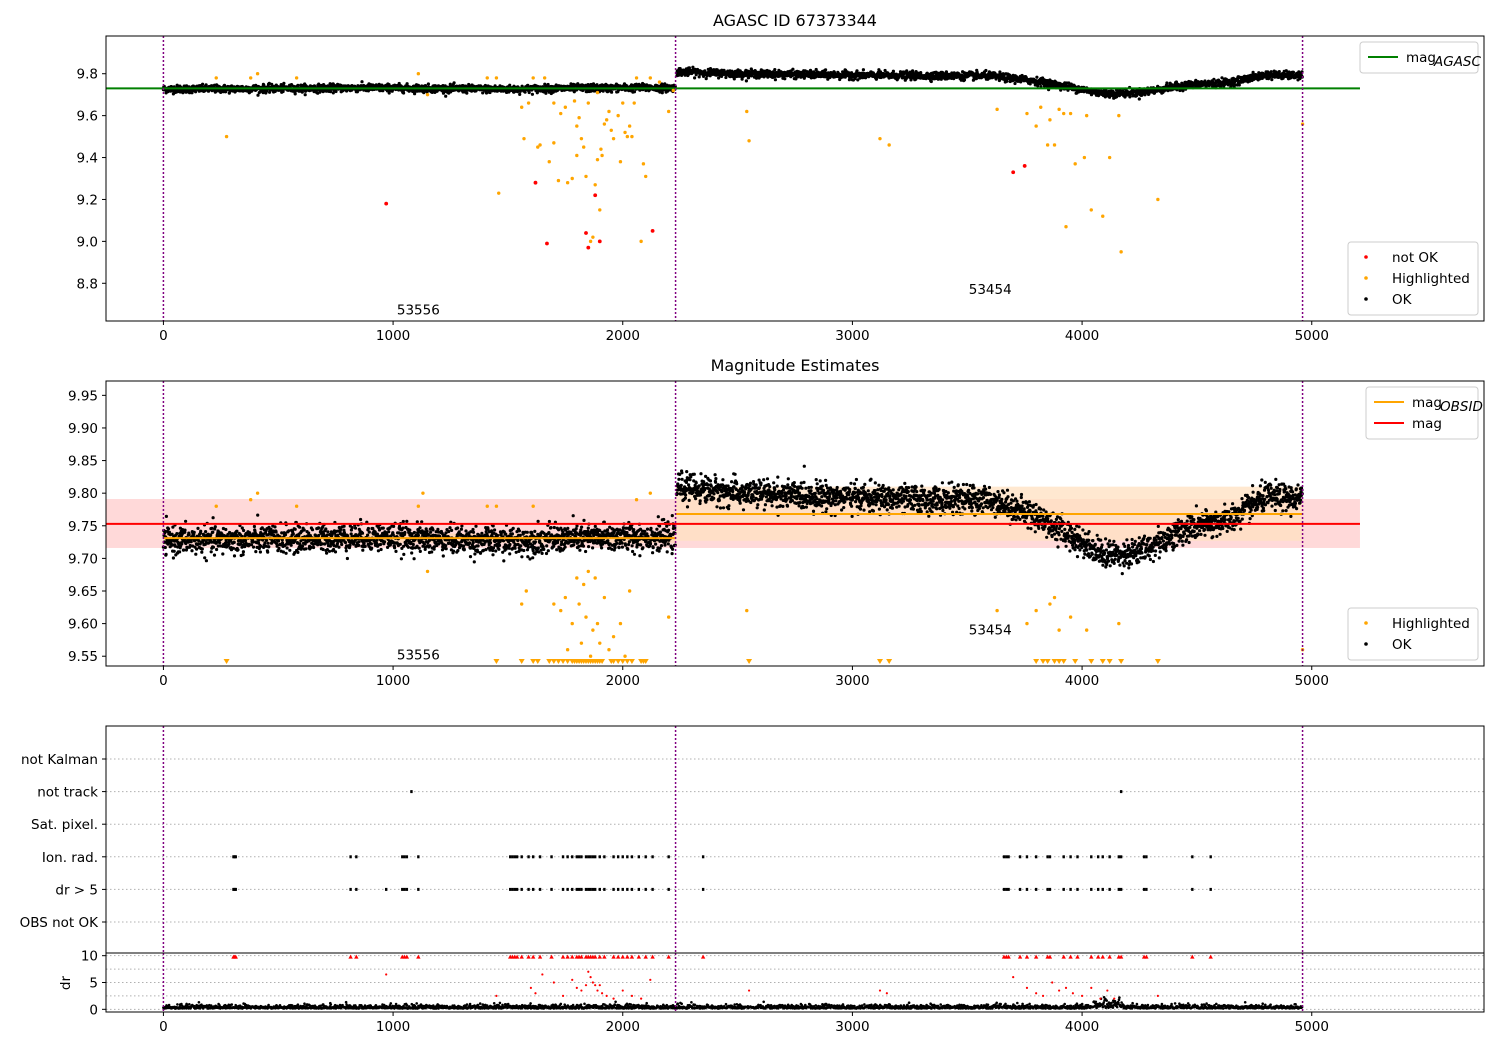 The image size is (1500, 1050). I want to click on x-tick-label: 2000, so click(623, 336).